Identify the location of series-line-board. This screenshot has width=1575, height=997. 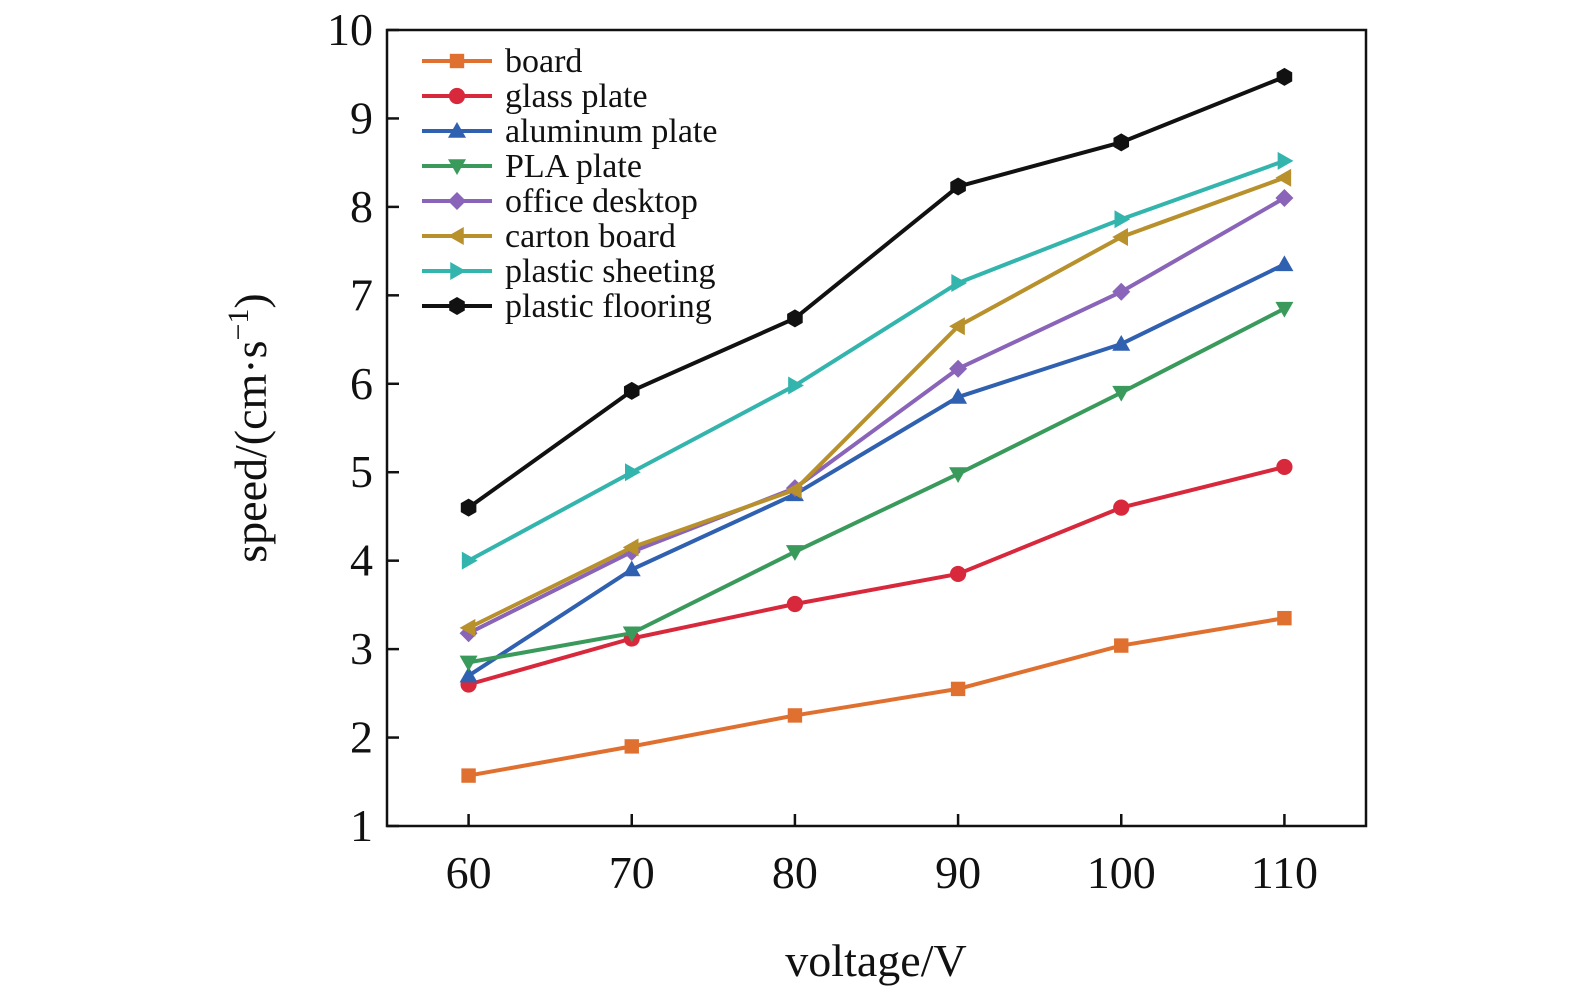
(876, 697).